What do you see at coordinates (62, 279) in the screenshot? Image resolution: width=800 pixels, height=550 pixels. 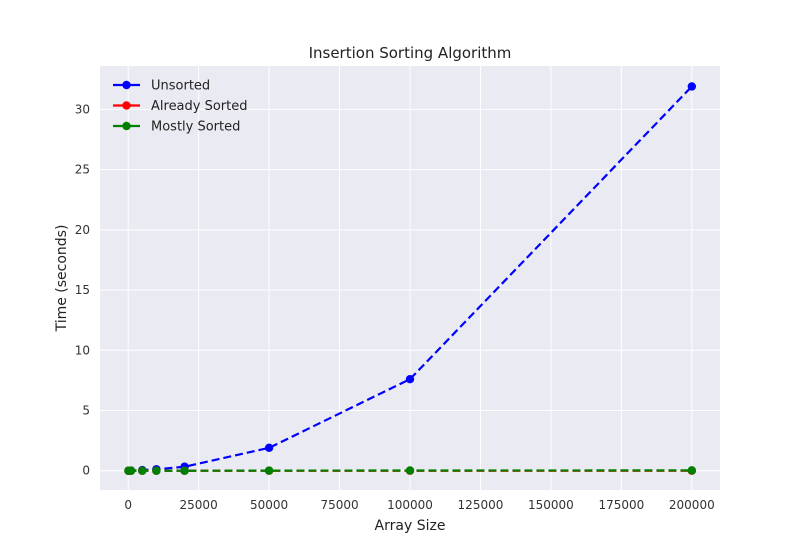 I see `y-axis-title: Time (seconds)` at bounding box center [62, 279].